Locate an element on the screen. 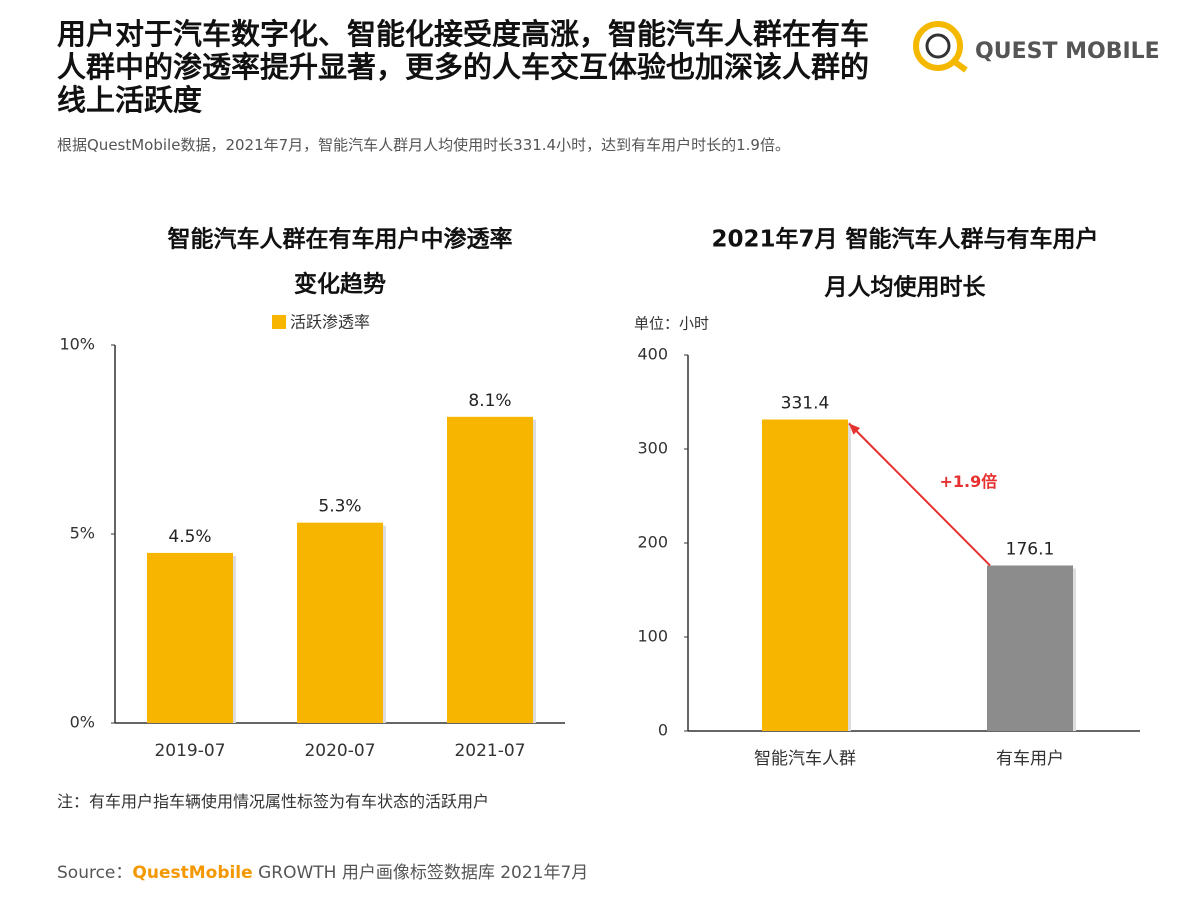 Image resolution: width=1200 pixels, height=900 pixels. y-tick-label: 0% is located at coordinates (82, 722).